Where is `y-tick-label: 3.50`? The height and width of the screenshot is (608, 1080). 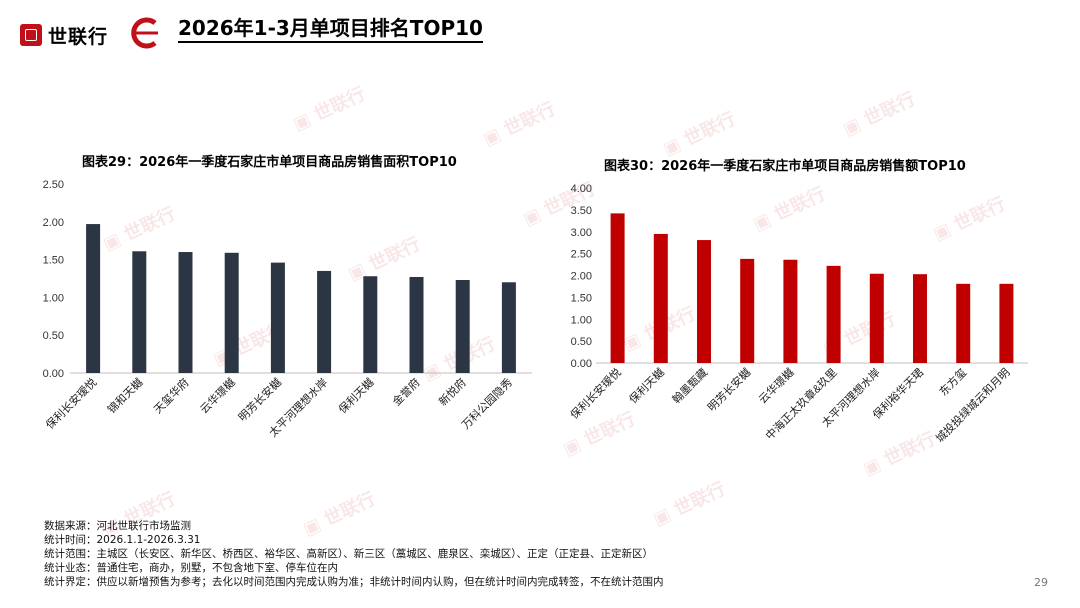 y-tick-label: 3.50 is located at coordinates (581, 211).